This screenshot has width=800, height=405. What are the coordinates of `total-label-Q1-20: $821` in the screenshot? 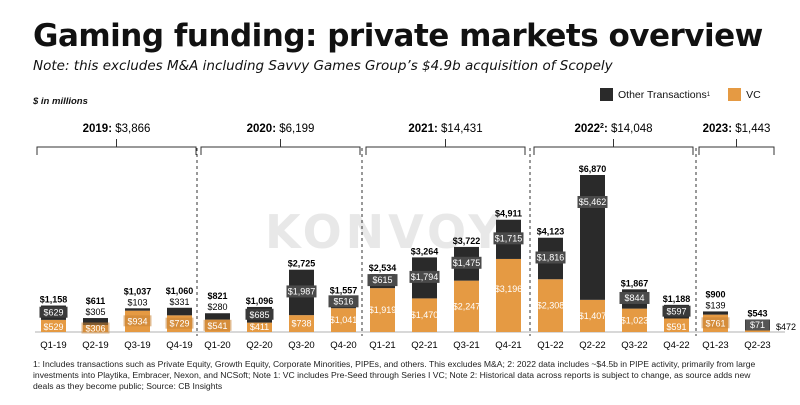 It's located at (217, 296).